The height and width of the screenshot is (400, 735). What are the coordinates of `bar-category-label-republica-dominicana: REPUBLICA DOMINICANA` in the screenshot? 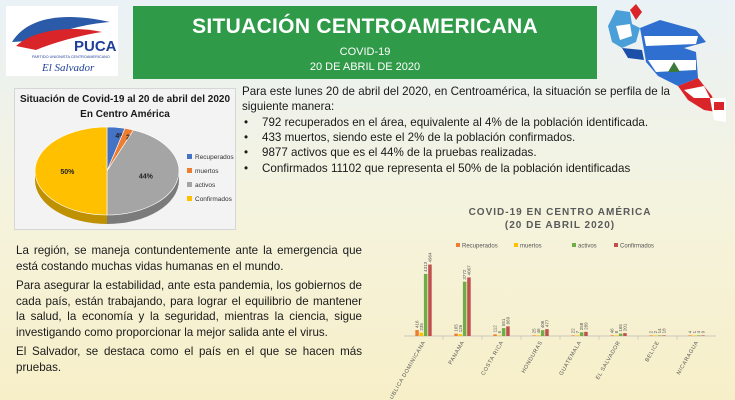 It's located at (408, 370).